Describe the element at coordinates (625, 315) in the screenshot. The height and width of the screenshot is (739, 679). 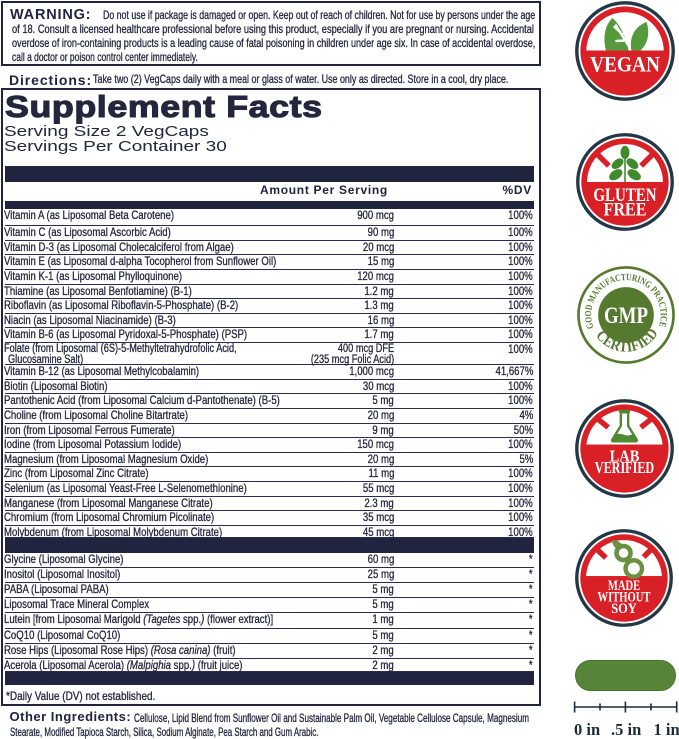
I see `svg-text: GMP` at that location.